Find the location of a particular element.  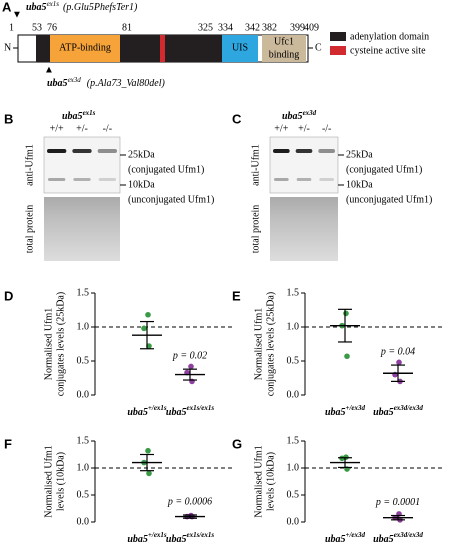

domain-label: Ufc1 is located at coordinates (284, 41).